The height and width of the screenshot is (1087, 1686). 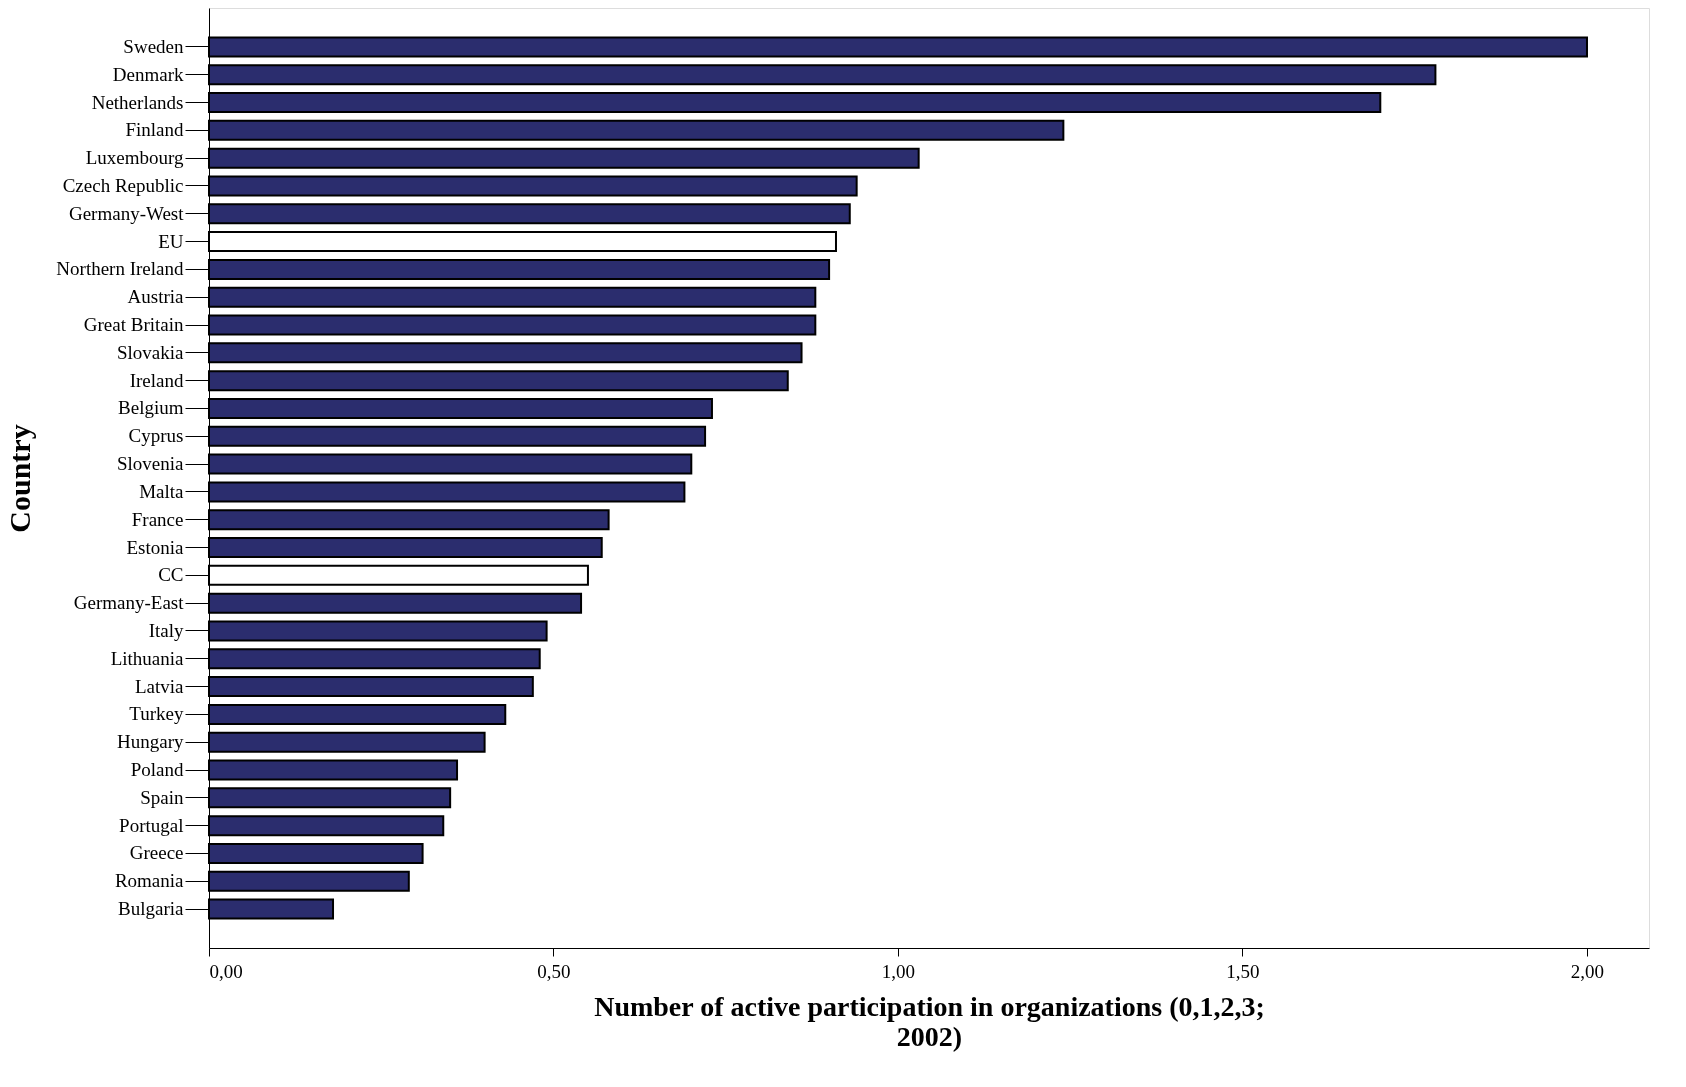 What do you see at coordinates (226, 971) in the screenshot?
I see `x-tick-label: 0,00` at bounding box center [226, 971].